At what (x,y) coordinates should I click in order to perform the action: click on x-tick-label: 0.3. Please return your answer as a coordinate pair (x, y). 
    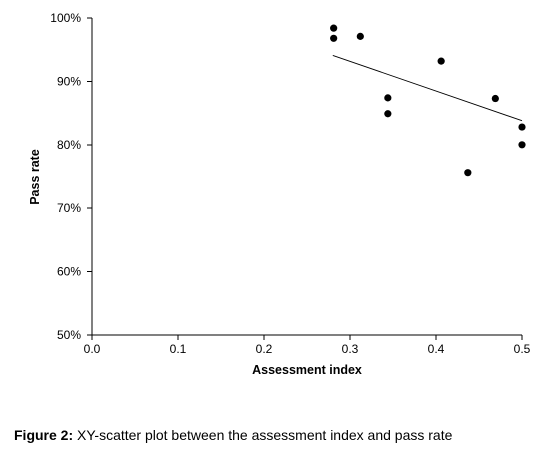
    Looking at the image, I should click on (350, 349).